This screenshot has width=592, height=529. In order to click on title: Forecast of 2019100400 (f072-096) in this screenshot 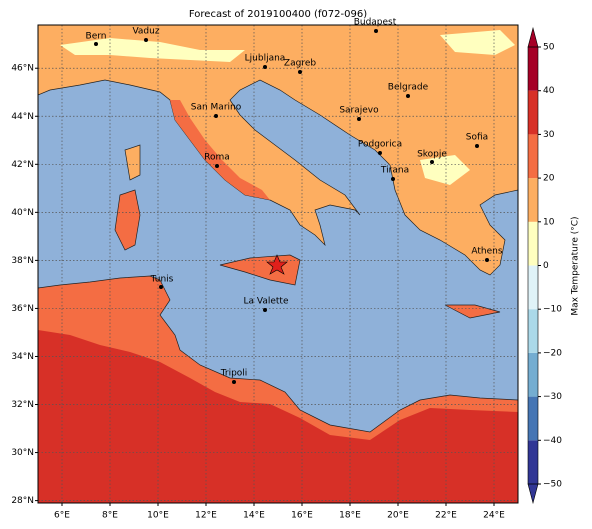, I will do `click(278, 14)`.